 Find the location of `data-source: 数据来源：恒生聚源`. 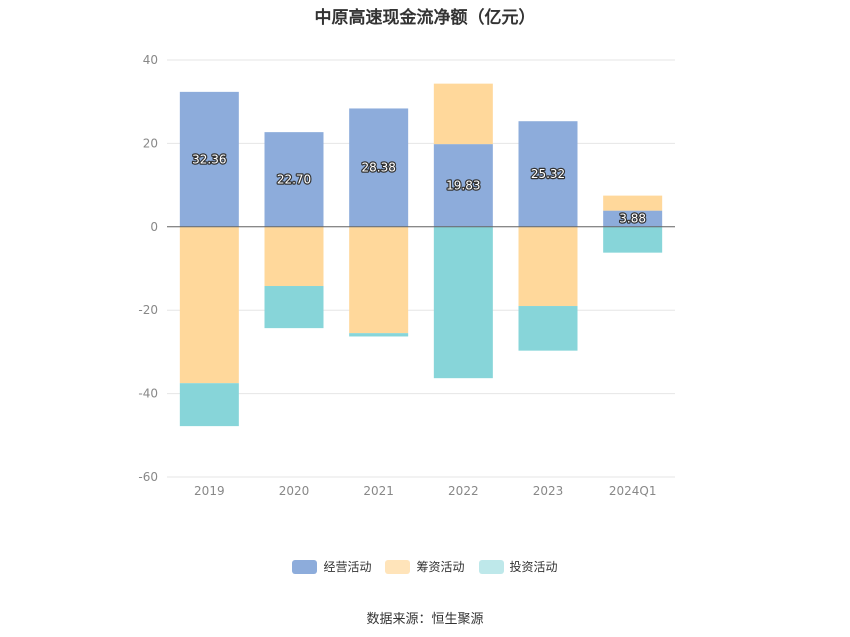

data-source: 数据来源：恒生聚源 is located at coordinates (425, 619).